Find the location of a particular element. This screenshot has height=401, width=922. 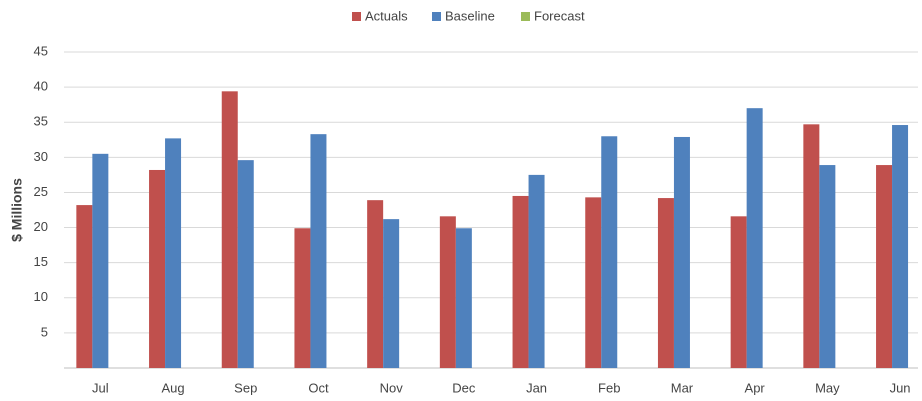

y-tick-label: 30 is located at coordinates (41, 156).